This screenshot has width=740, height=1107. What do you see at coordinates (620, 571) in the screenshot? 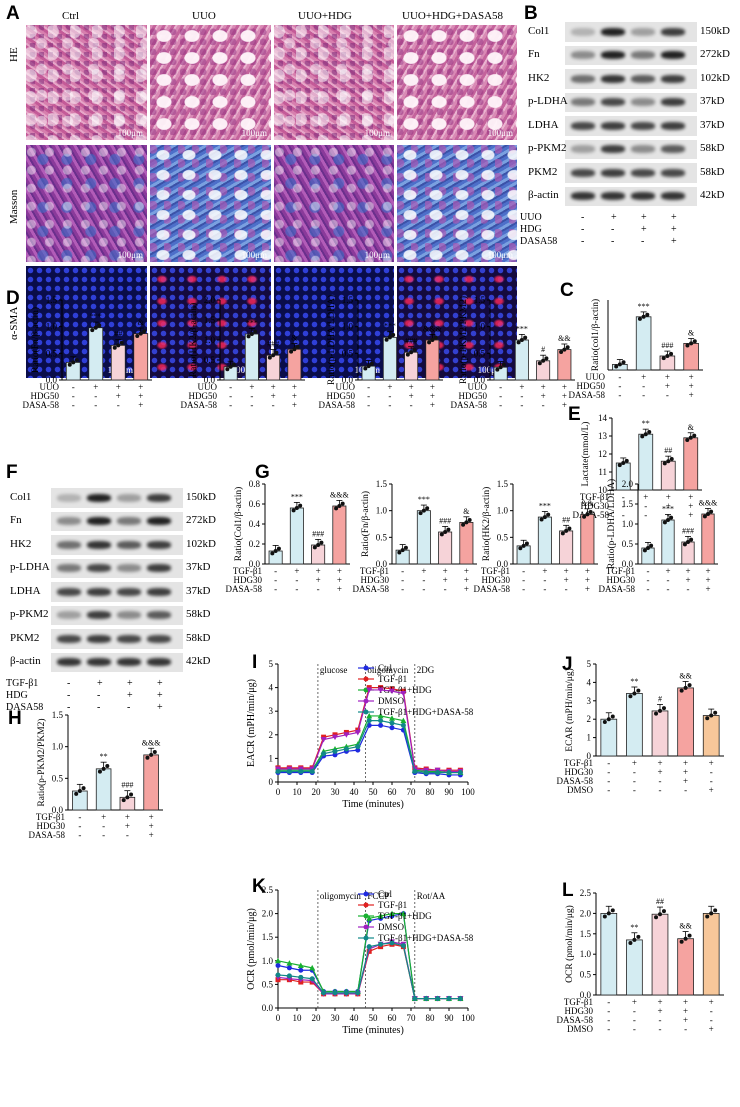
I see `condition-label: TGF-β1` at bounding box center [620, 571].